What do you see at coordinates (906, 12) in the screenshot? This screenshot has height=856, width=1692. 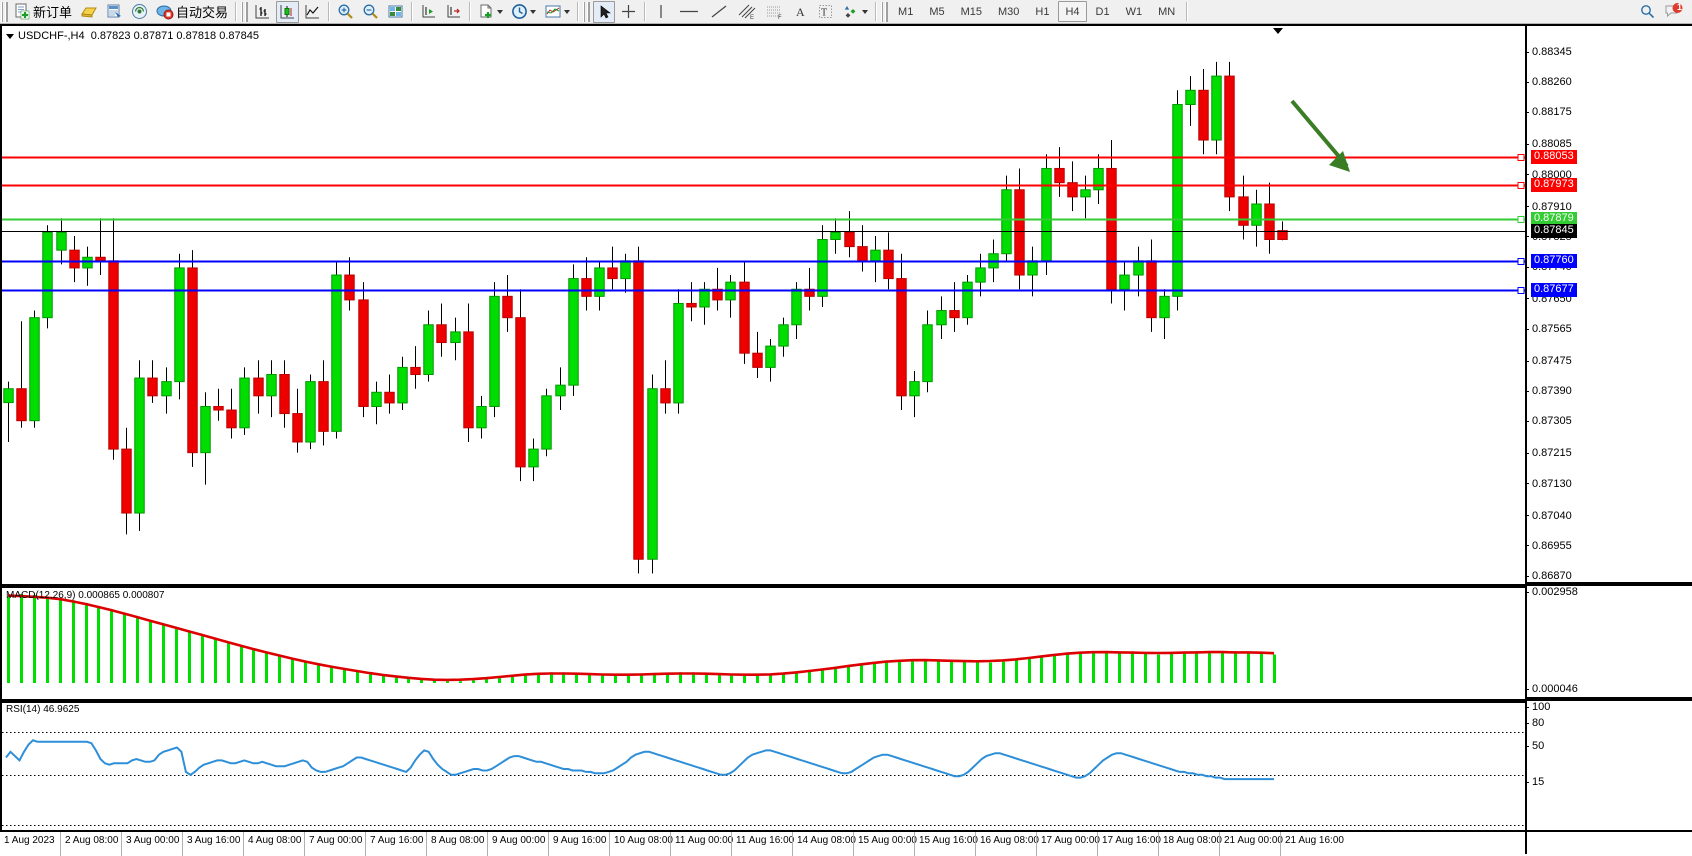 I see `timeframe-m1: M1` at bounding box center [906, 12].